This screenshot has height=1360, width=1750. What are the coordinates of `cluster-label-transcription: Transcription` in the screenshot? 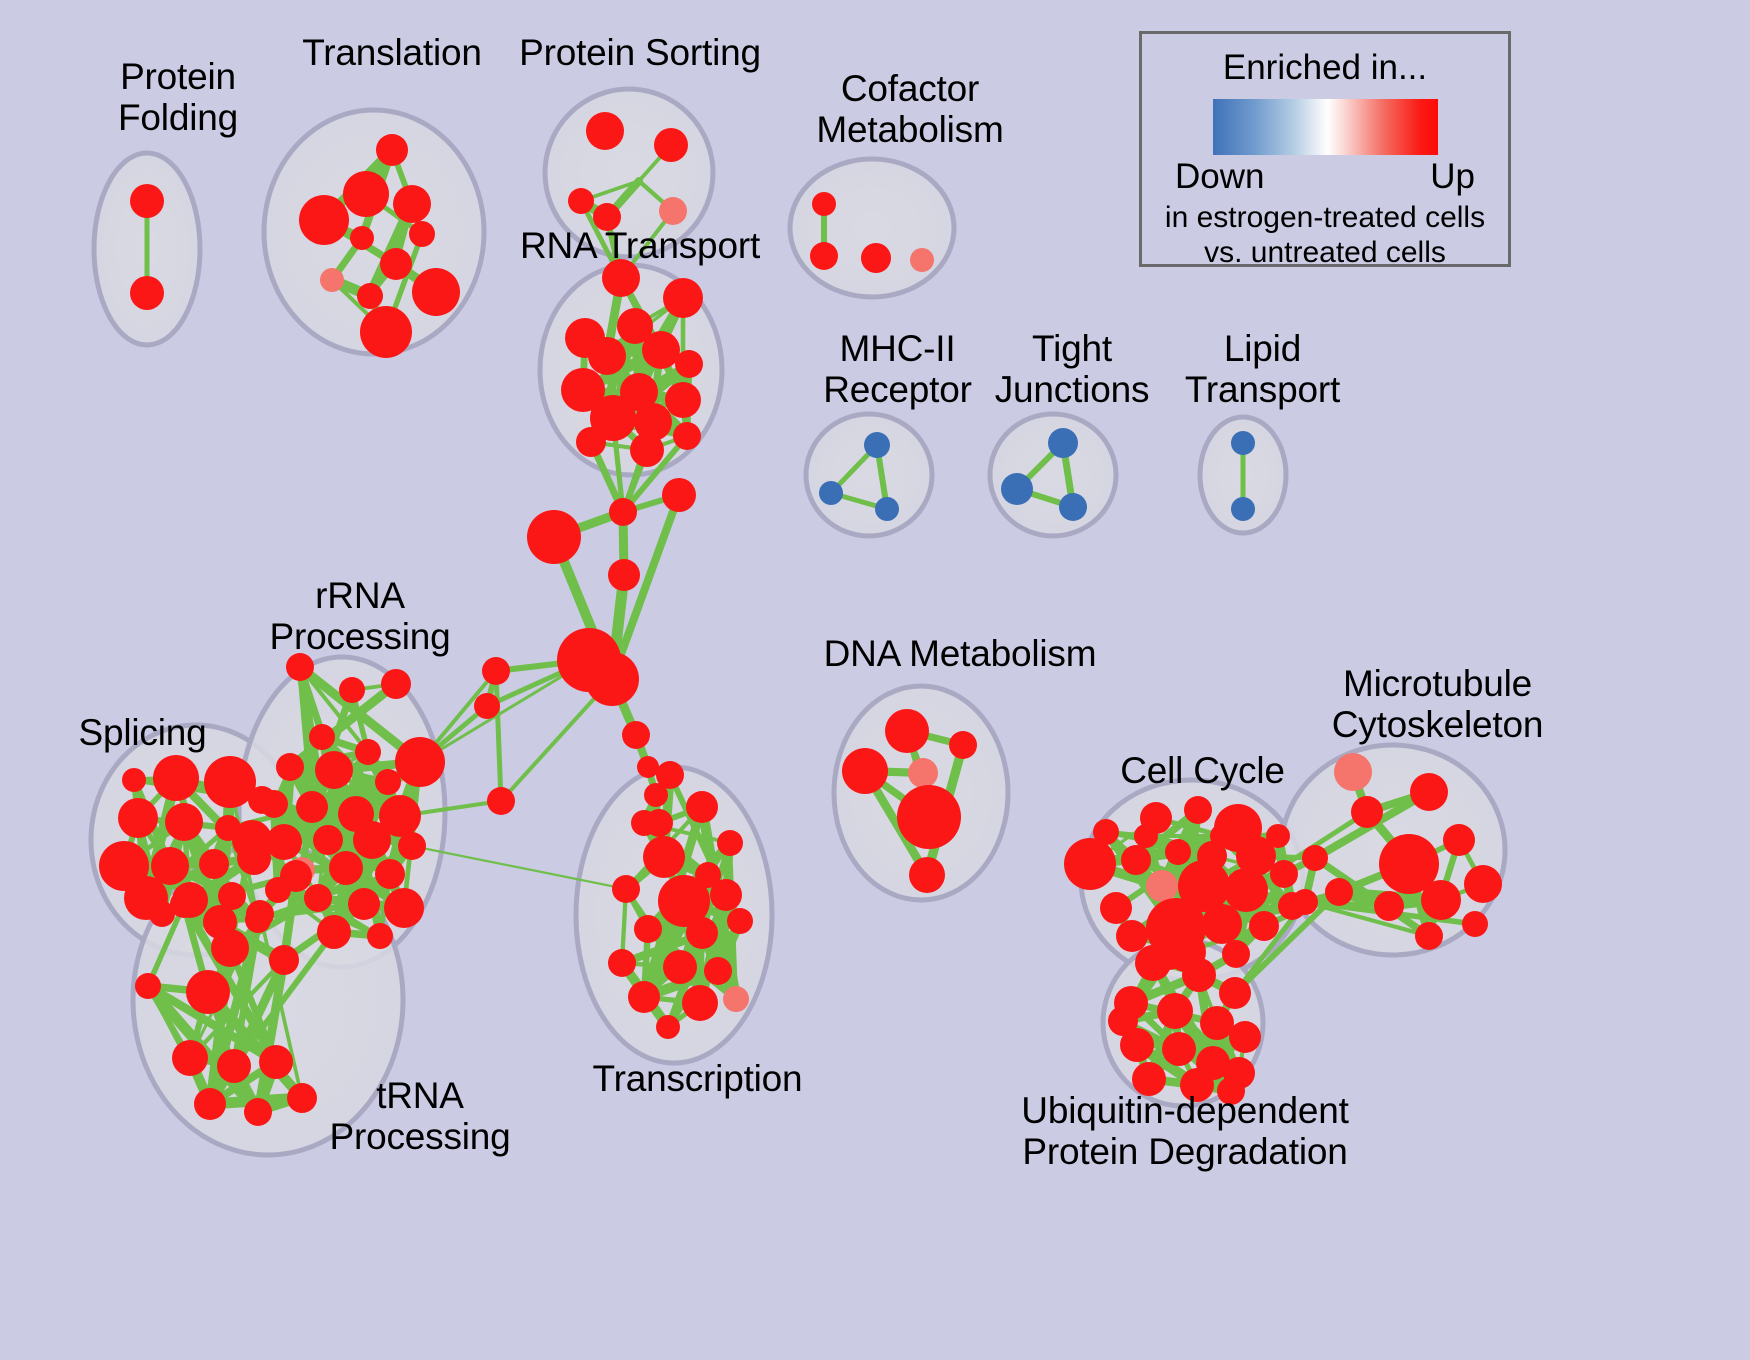 It's located at (697, 1078).